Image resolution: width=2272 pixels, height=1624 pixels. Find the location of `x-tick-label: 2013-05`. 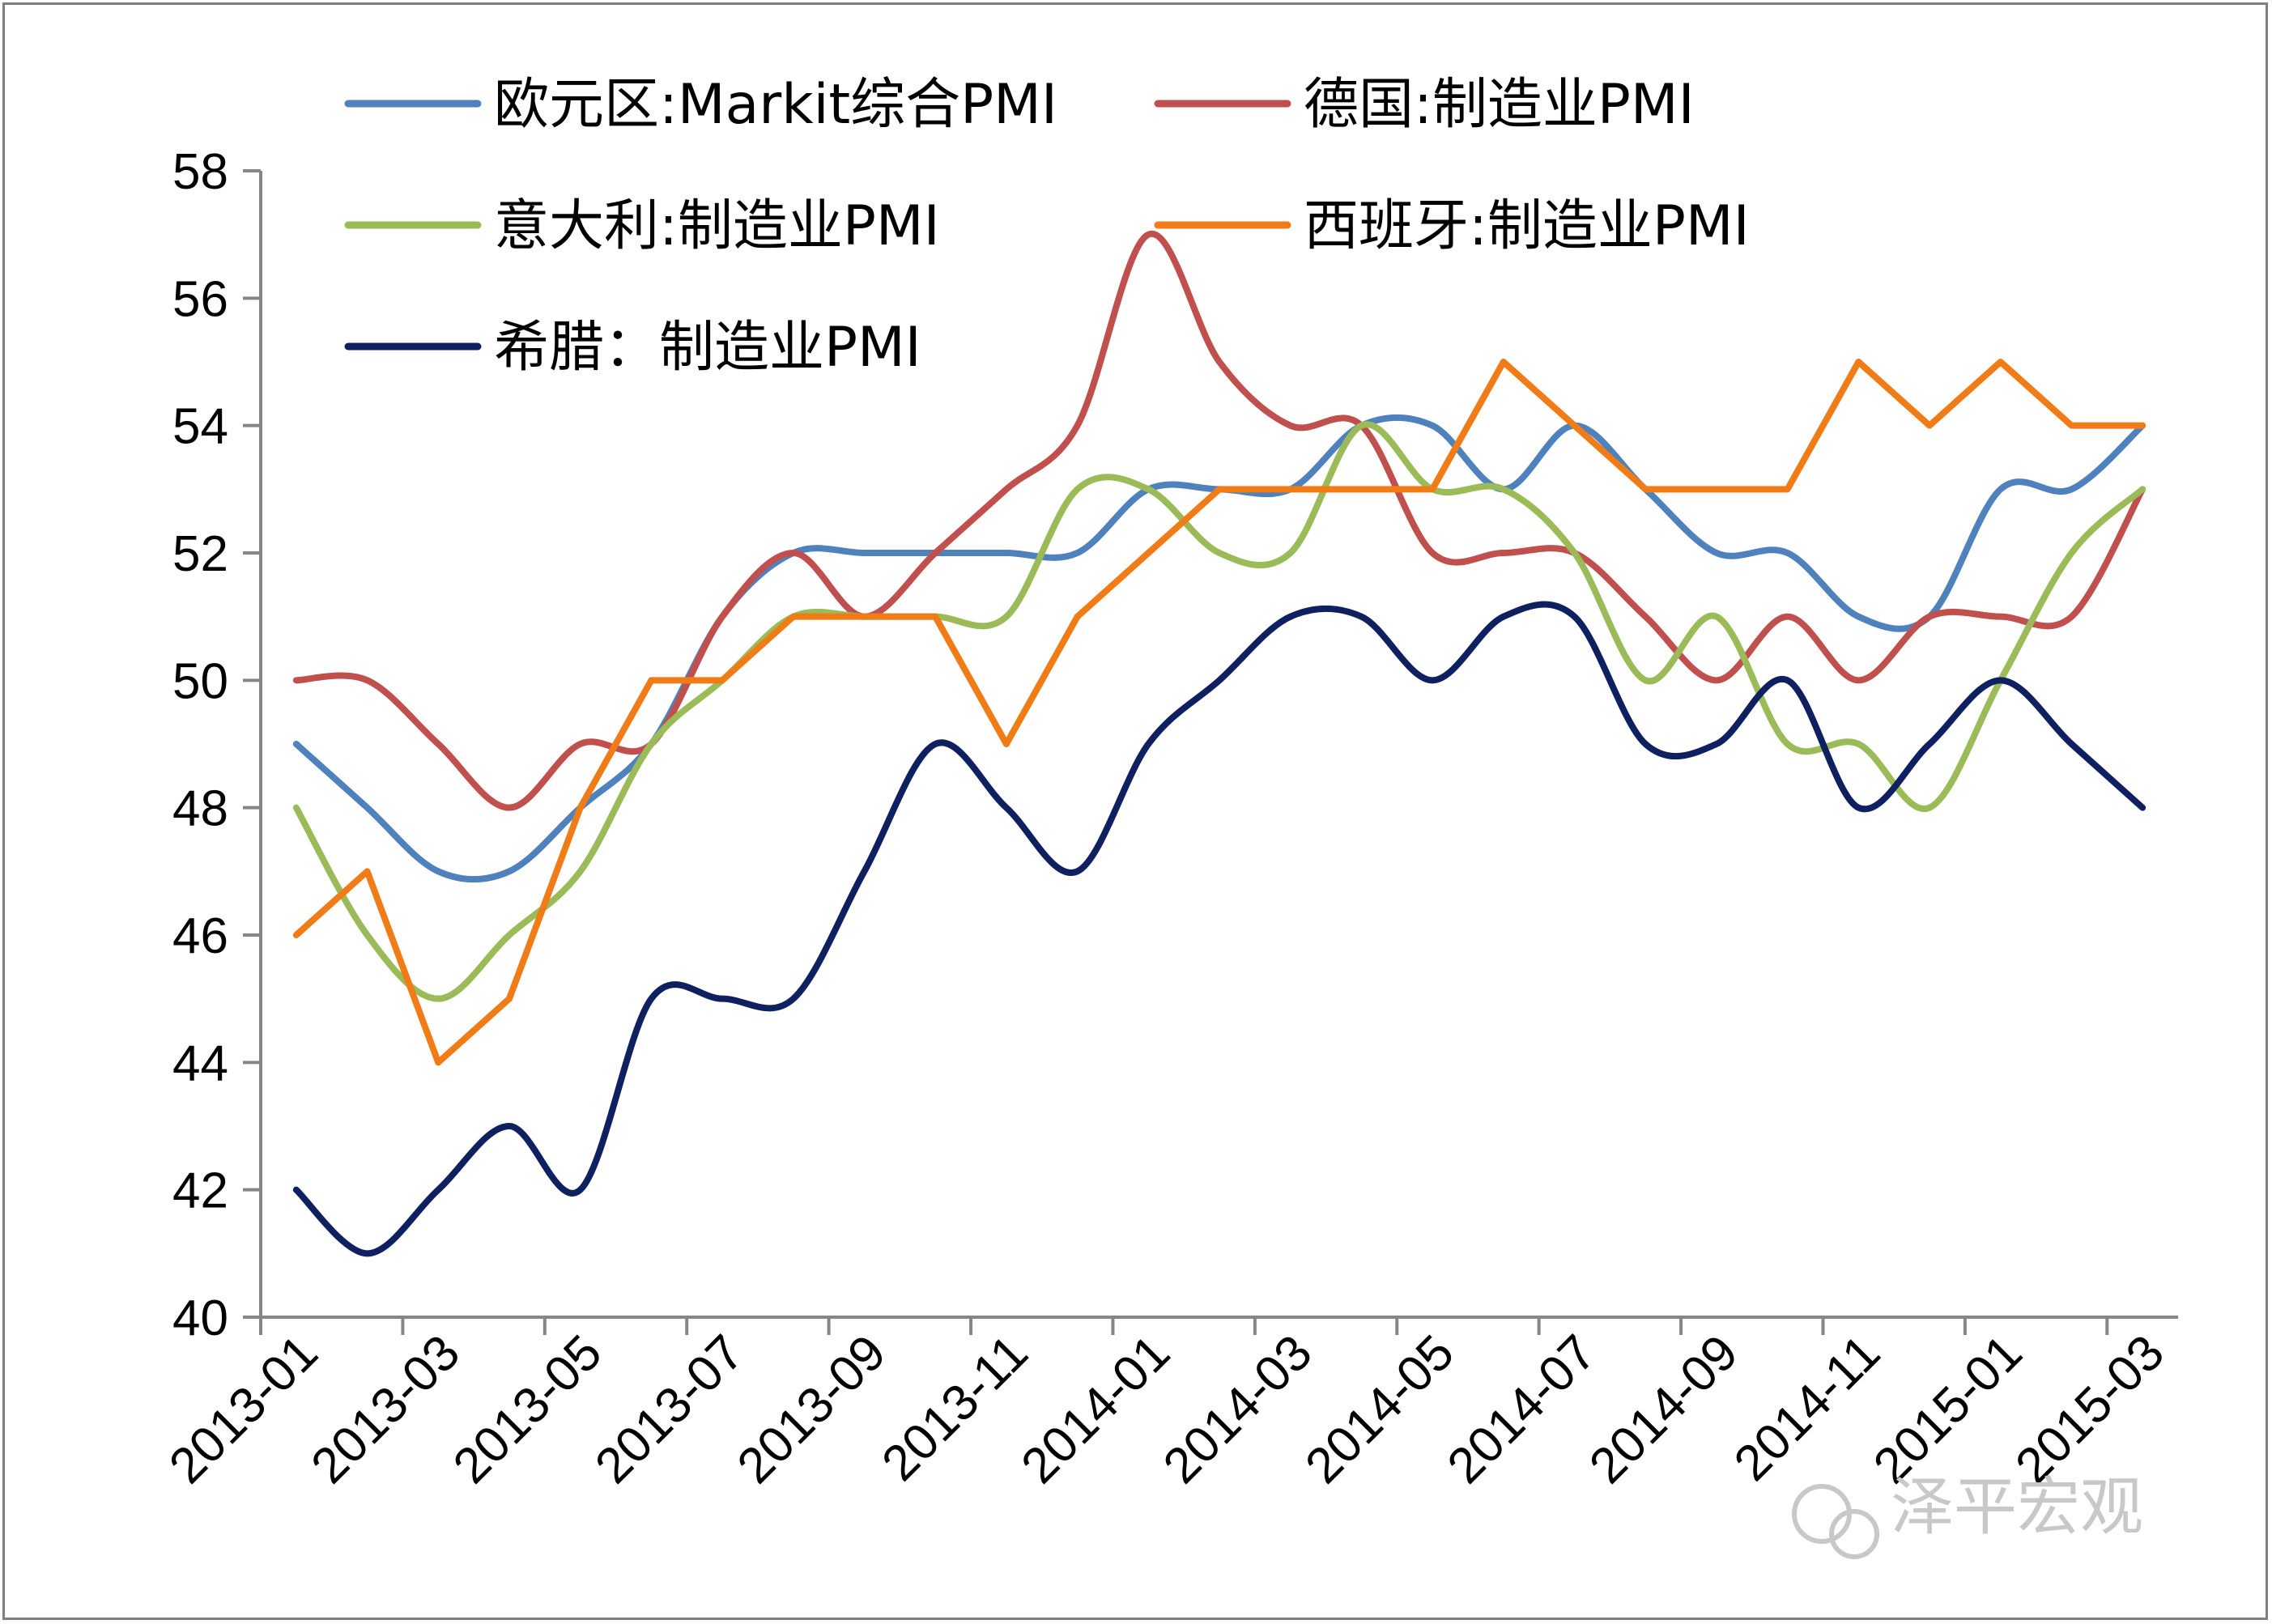

x-tick-label: 2013-05 is located at coordinates (528, 1409).